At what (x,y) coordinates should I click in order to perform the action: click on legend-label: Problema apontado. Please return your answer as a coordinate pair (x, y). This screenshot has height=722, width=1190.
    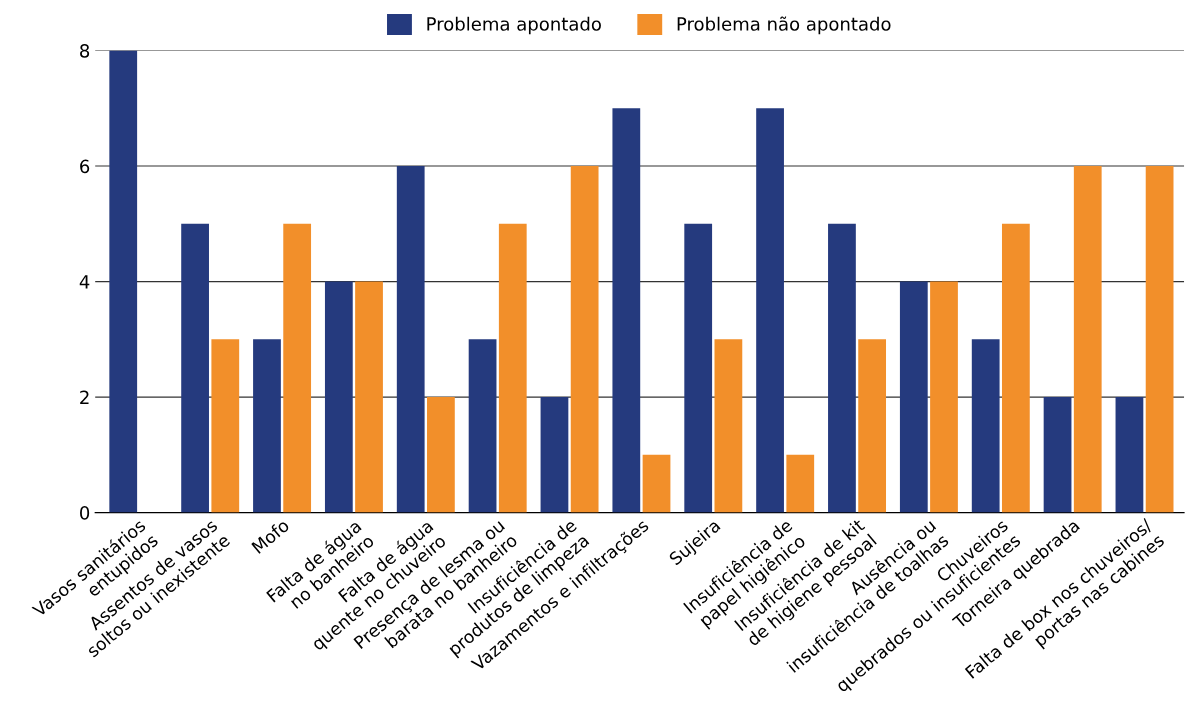
    Looking at the image, I should click on (514, 25).